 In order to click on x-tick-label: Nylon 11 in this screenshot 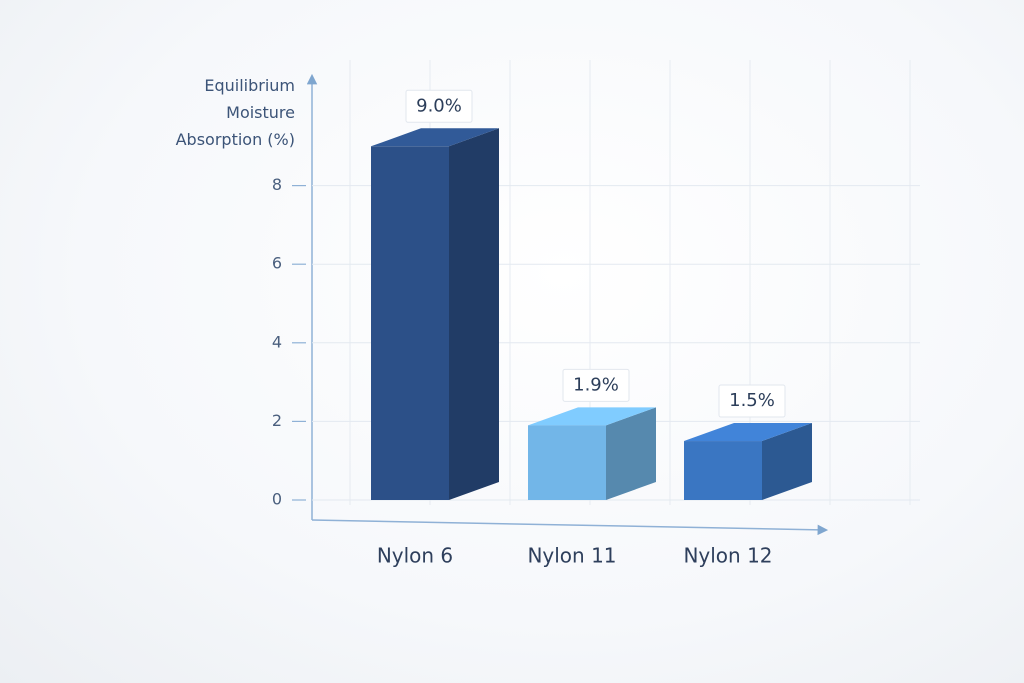, I will do `click(571, 556)`.